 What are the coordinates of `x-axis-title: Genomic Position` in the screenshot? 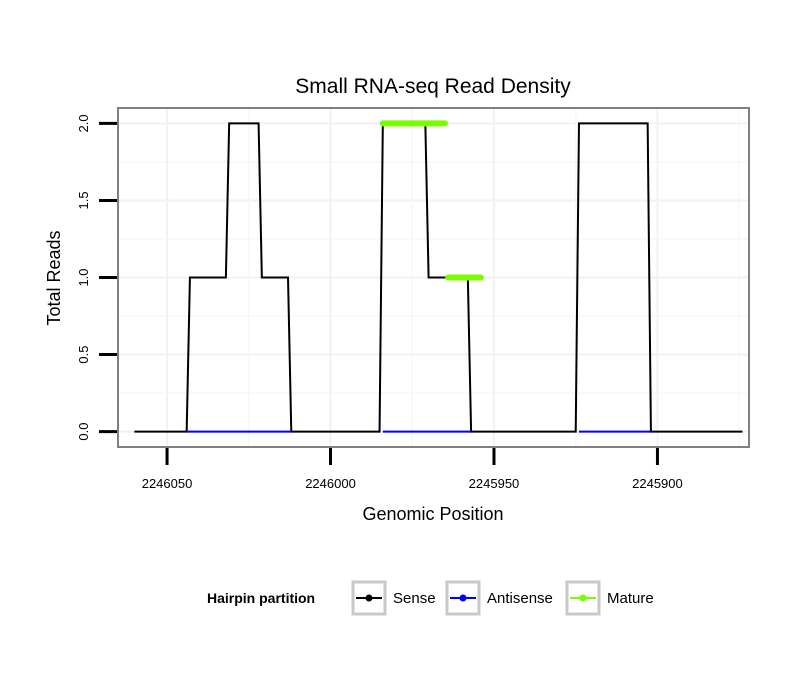 It's located at (432, 514).